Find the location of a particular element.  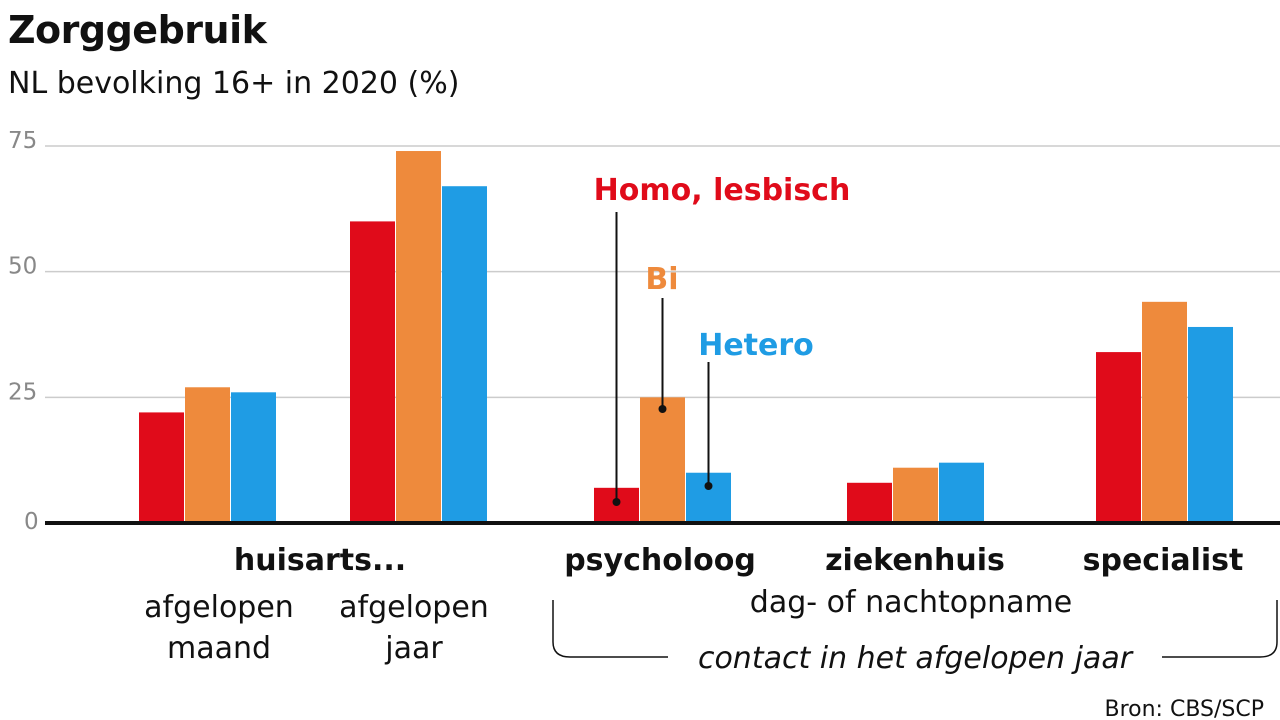

brace-right is located at coordinates (1220, 629).